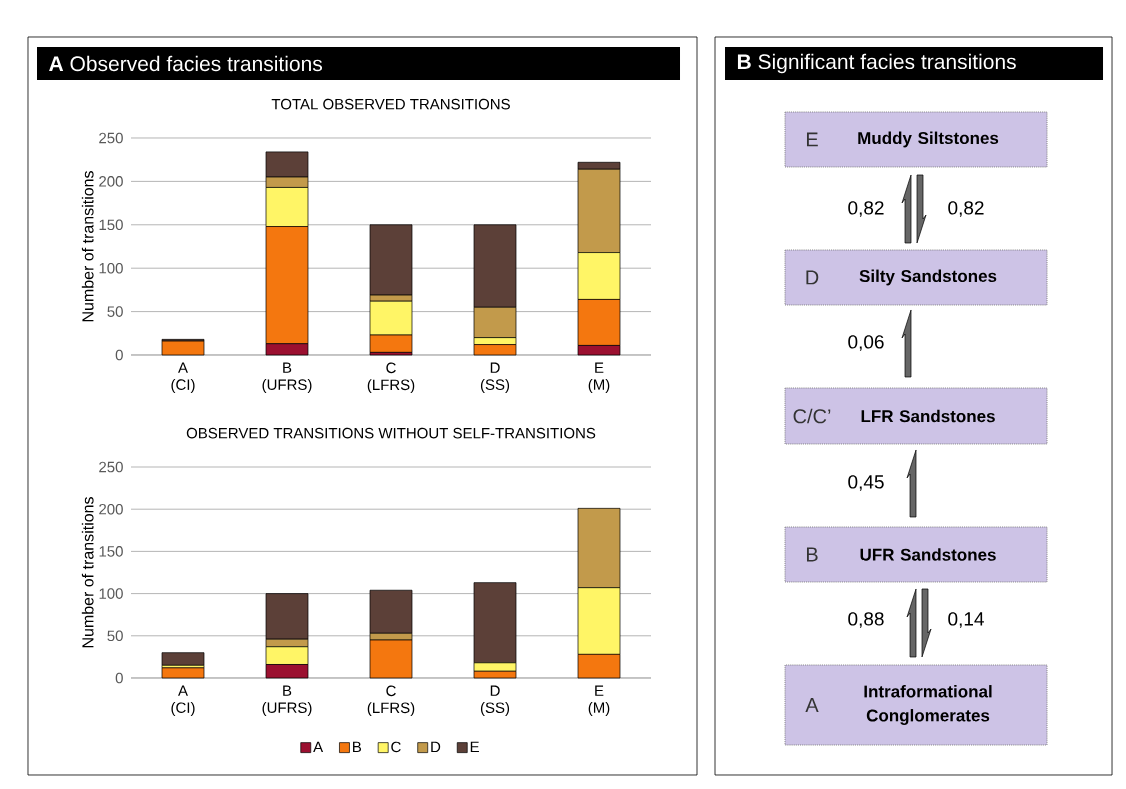  Describe the element at coordinates (812, 554) in the screenshot. I see `text: B` at that location.